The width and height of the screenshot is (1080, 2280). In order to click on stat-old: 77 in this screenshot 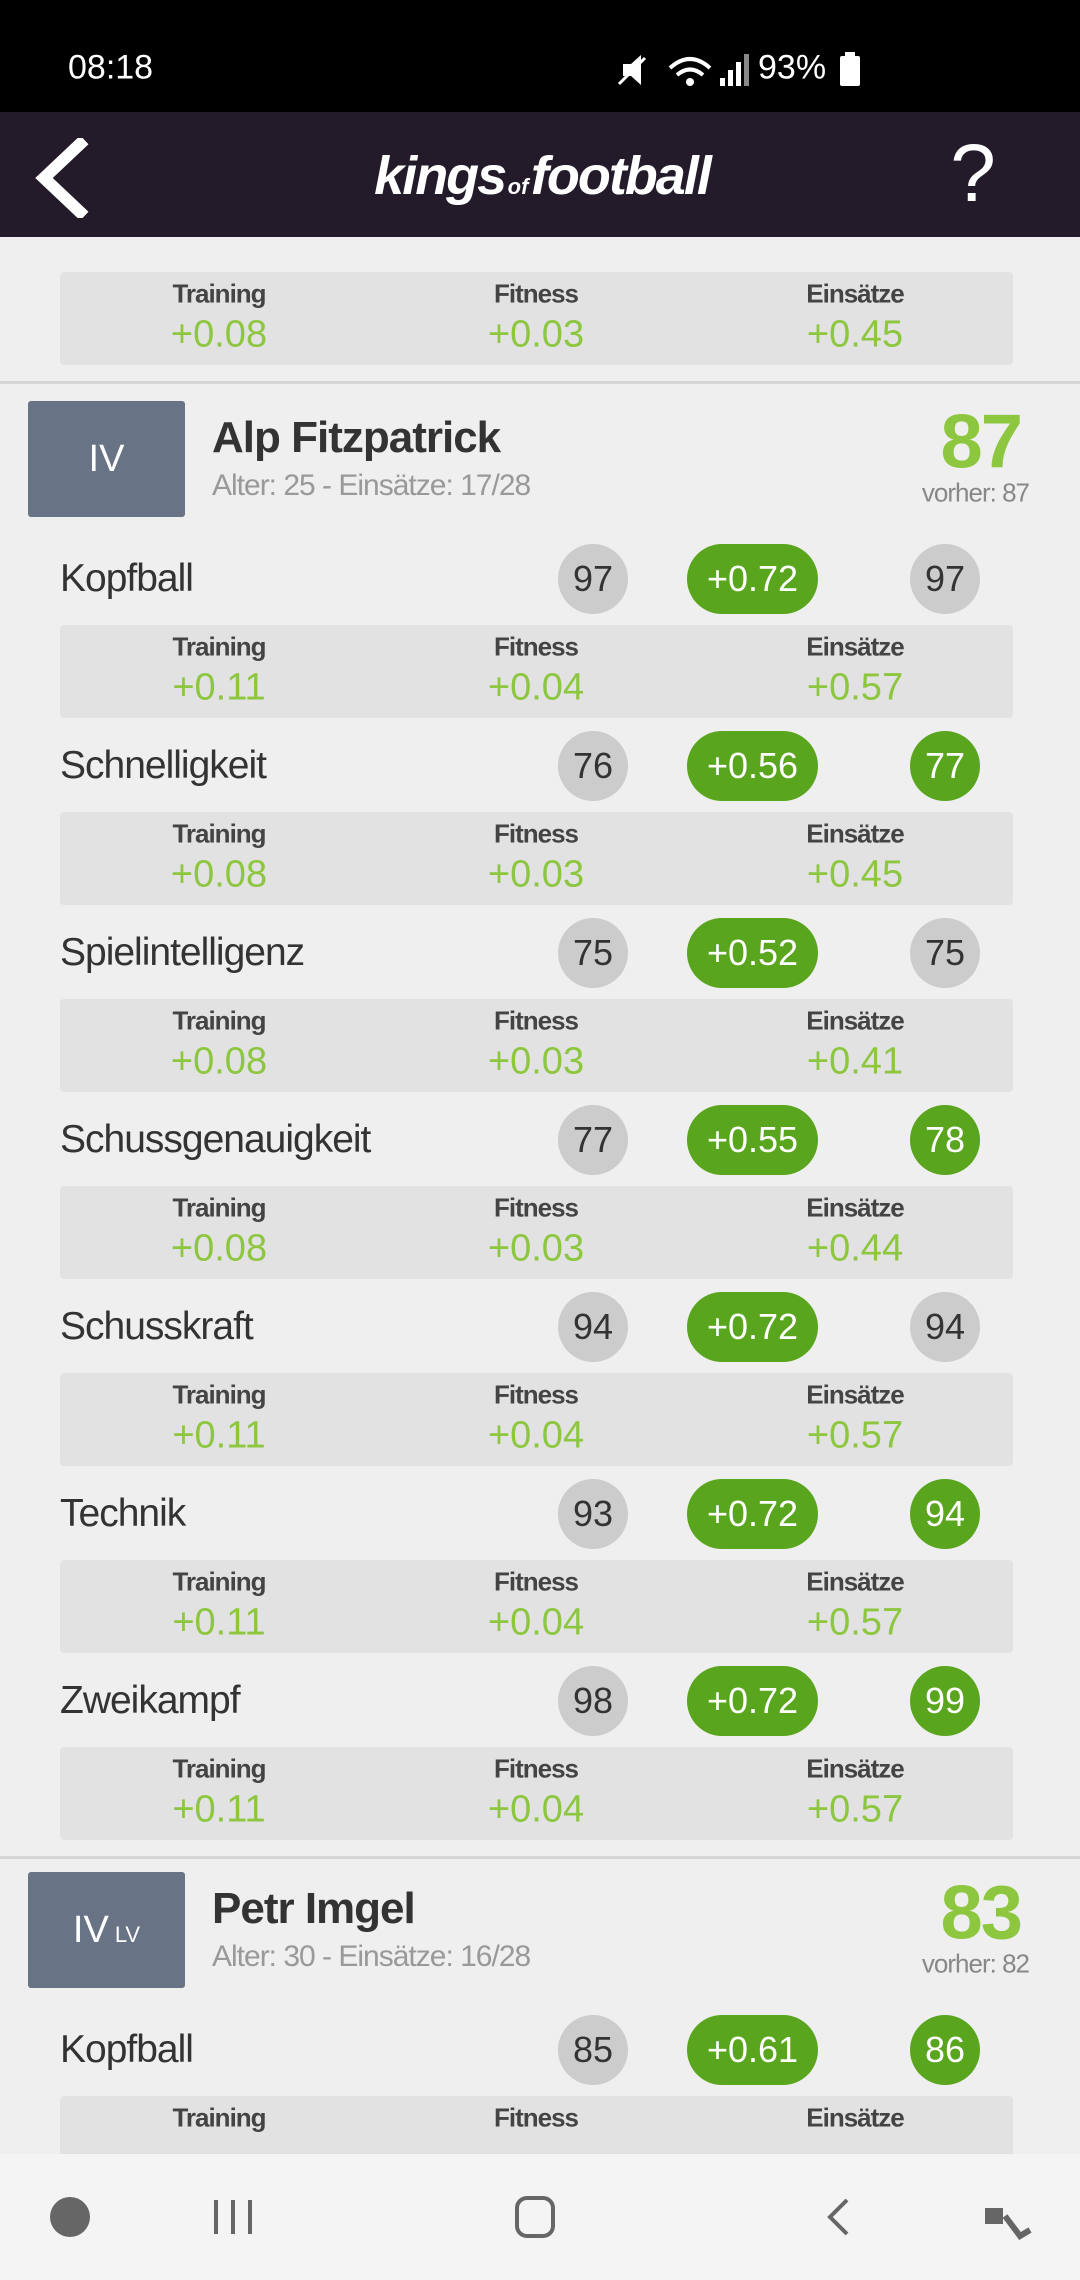, I will do `click(593, 1140)`.